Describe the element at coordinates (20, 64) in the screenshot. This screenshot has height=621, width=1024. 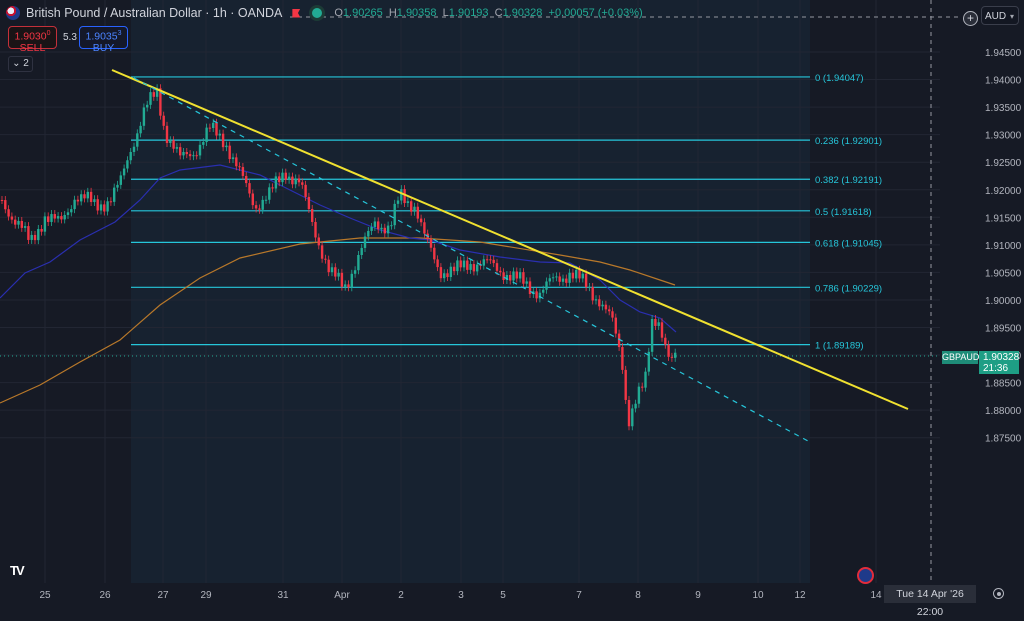
I see `indicators-collapse-button: ⌄ 2` at that location.